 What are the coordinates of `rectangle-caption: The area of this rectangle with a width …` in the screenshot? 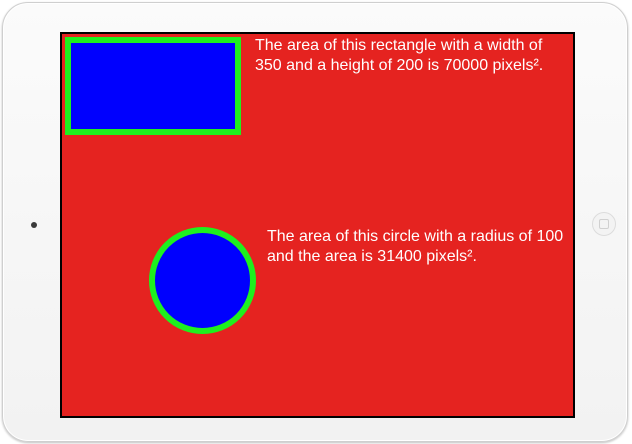 It's located at (399, 55).